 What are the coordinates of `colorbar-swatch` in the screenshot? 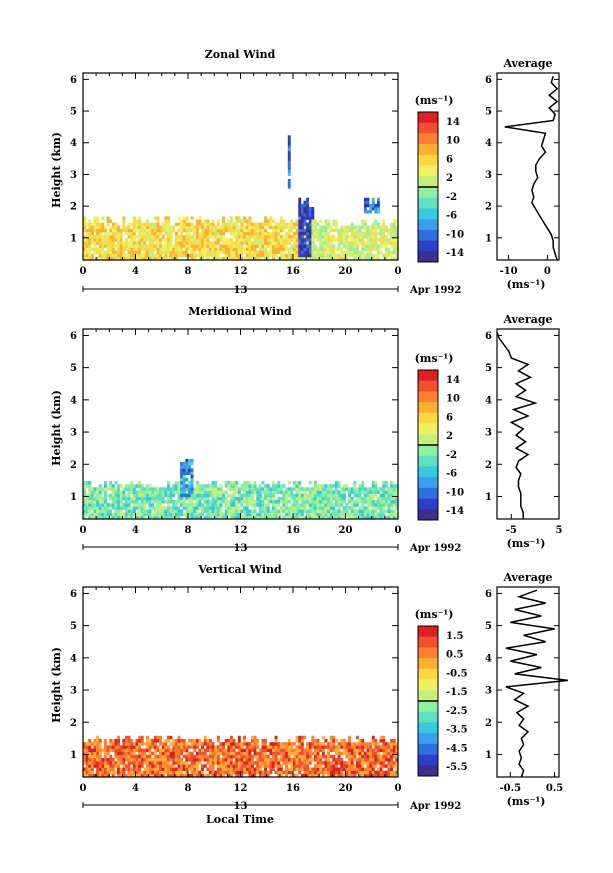 It's located at (428, 182).